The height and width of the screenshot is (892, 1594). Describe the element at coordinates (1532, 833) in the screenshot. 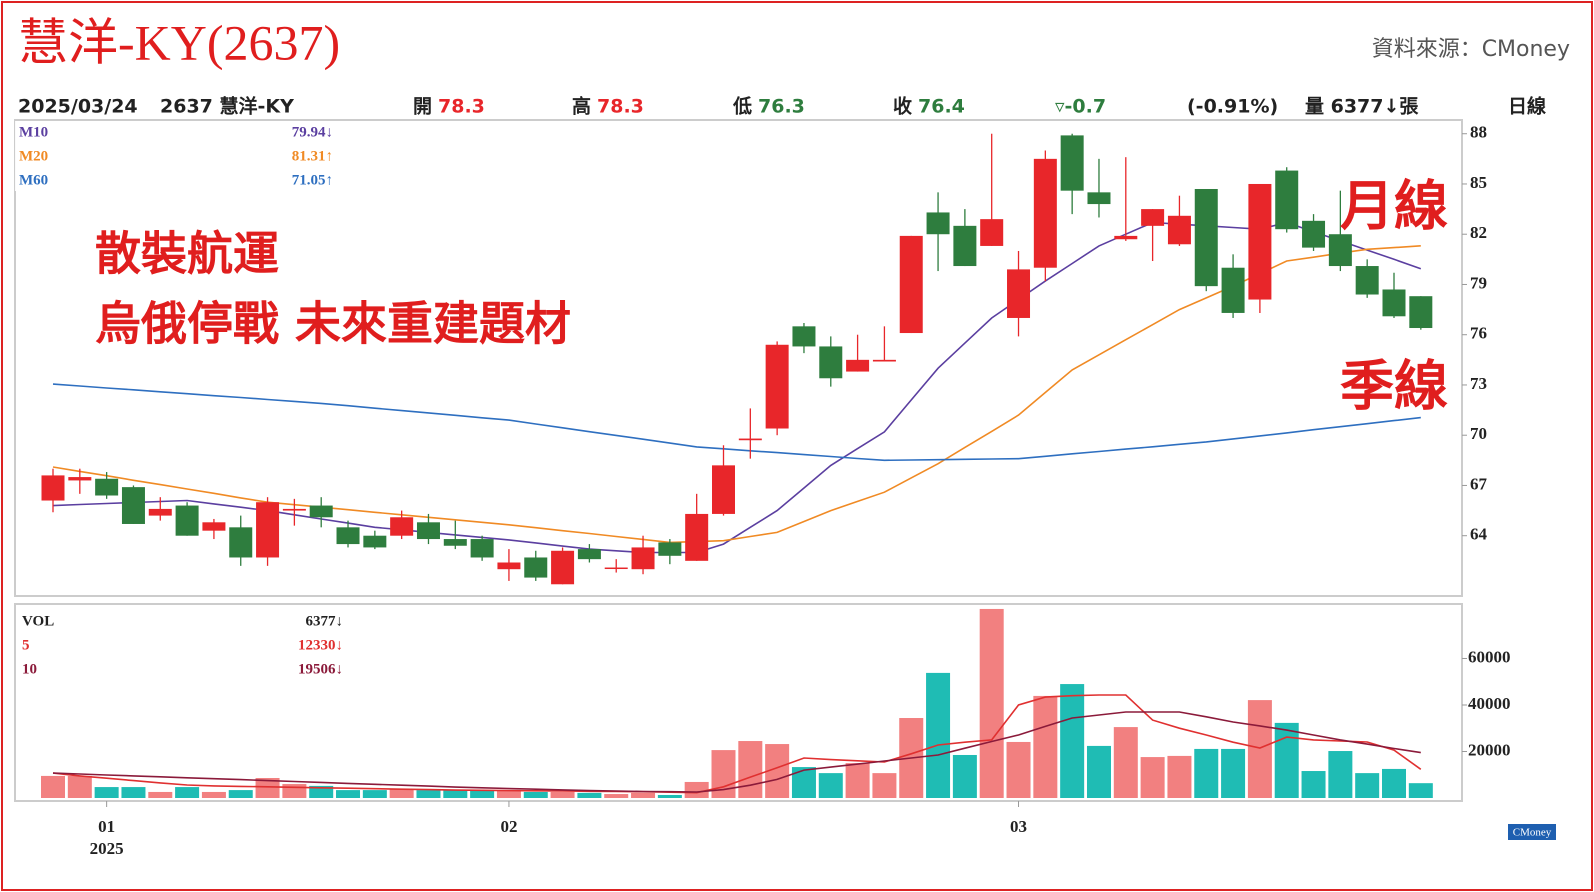

I see `logo: CMoney` at that location.